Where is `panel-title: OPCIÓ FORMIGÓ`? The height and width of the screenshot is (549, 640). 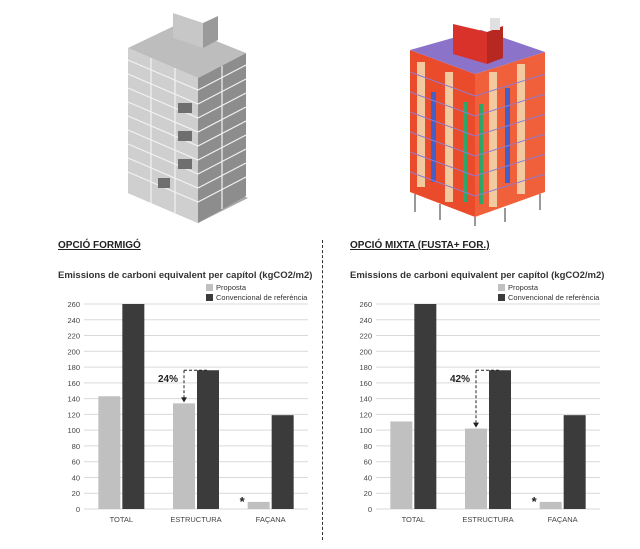 panel-title: OPCIÓ FORMIGÓ is located at coordinates (99, 245).